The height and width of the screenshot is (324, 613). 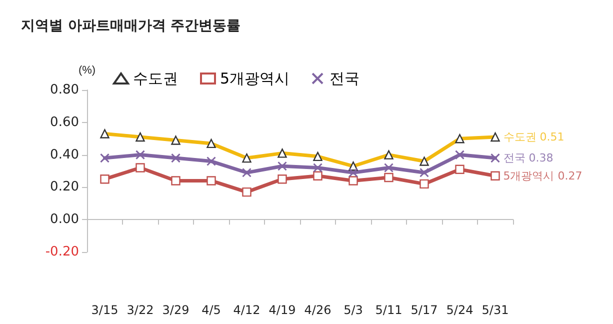 I want to click on y-axis-title: (%), so click(x=87, y=70).